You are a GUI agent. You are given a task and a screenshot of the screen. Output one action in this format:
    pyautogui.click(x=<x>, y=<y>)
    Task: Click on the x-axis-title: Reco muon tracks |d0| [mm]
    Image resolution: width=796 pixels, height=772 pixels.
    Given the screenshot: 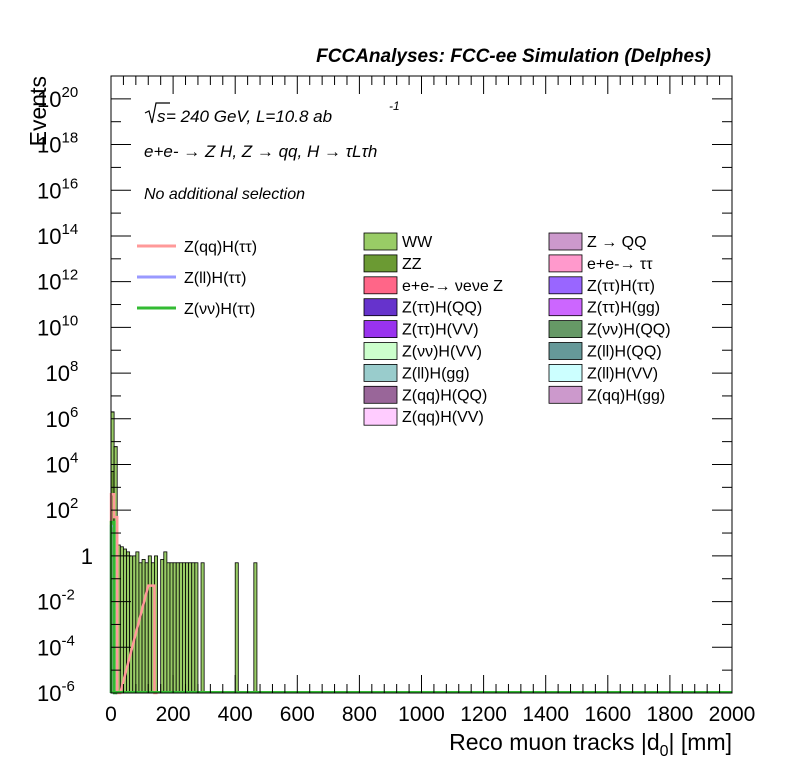 What is the action you would take?
    pyautogui.click(x=590, y=744)
    